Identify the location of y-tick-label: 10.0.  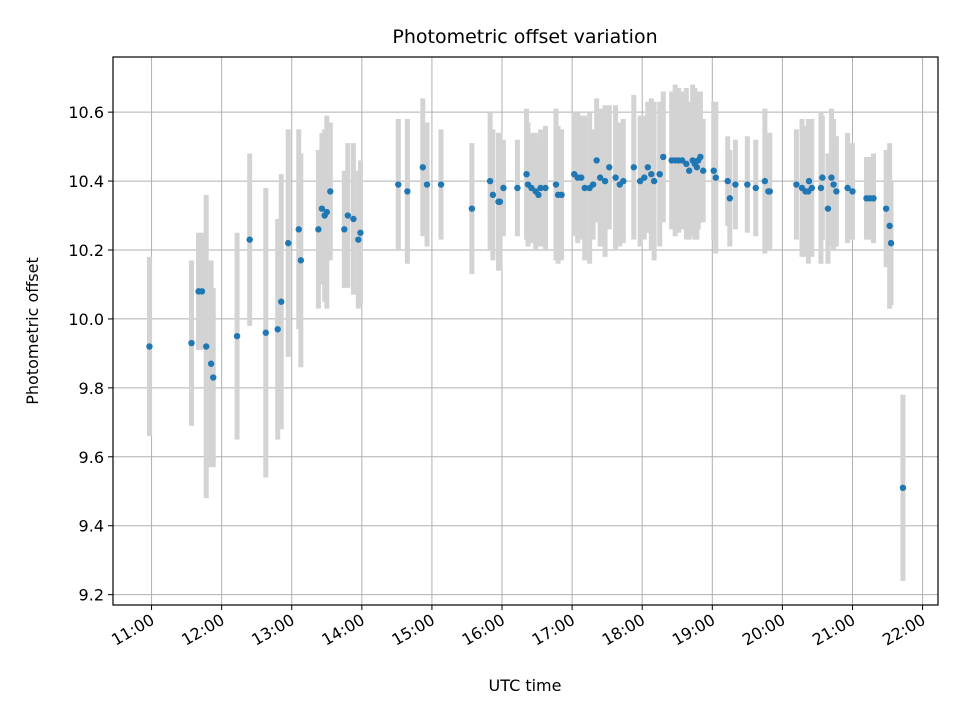
(86, 319).